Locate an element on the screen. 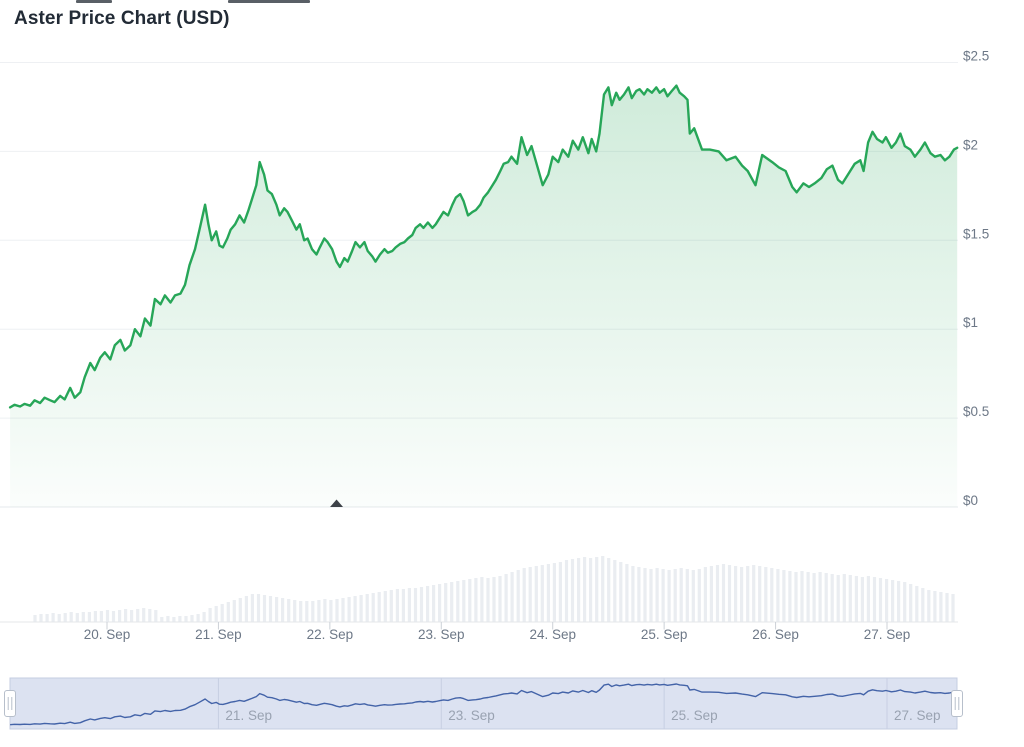 Image resolution: width=1024 pixels, height=747 pixels. navigator-axis-label: 25. Sep is located at coordinates (694, 715).